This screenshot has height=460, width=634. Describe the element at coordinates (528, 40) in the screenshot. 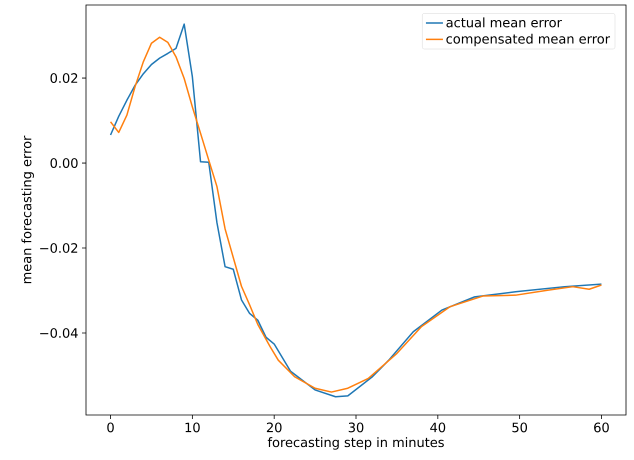

I see `legend-label: compensated mean error` at that location.